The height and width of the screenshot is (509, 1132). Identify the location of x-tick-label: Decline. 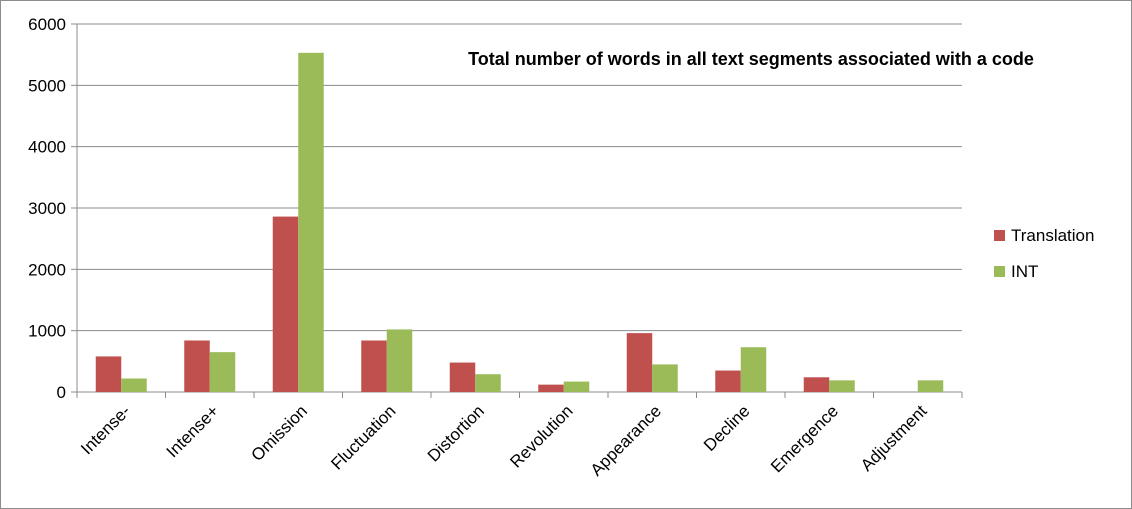
(727, 428).